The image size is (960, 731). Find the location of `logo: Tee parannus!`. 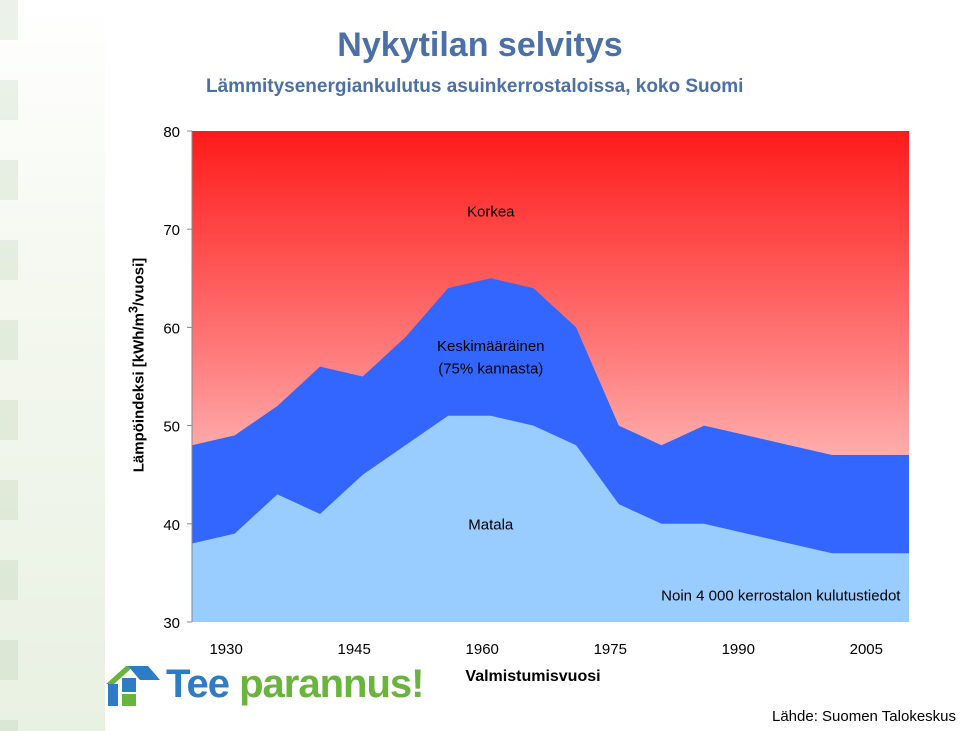

logo: Tee parannus! is located at coordinates (264, 685).